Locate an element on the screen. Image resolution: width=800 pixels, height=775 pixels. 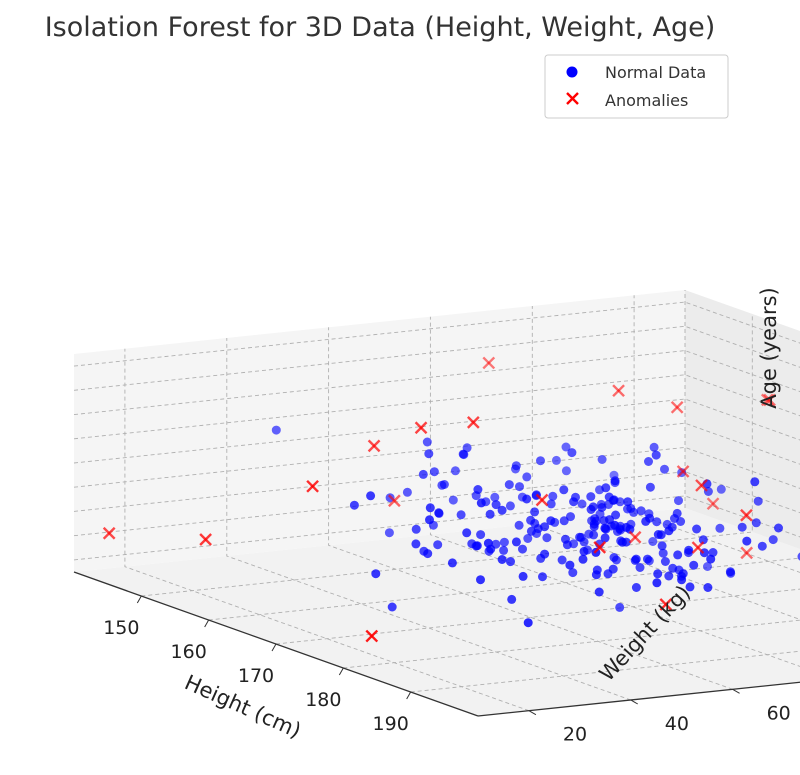
legend-anomaly-marker-icon is located at coordinates (572, 98).